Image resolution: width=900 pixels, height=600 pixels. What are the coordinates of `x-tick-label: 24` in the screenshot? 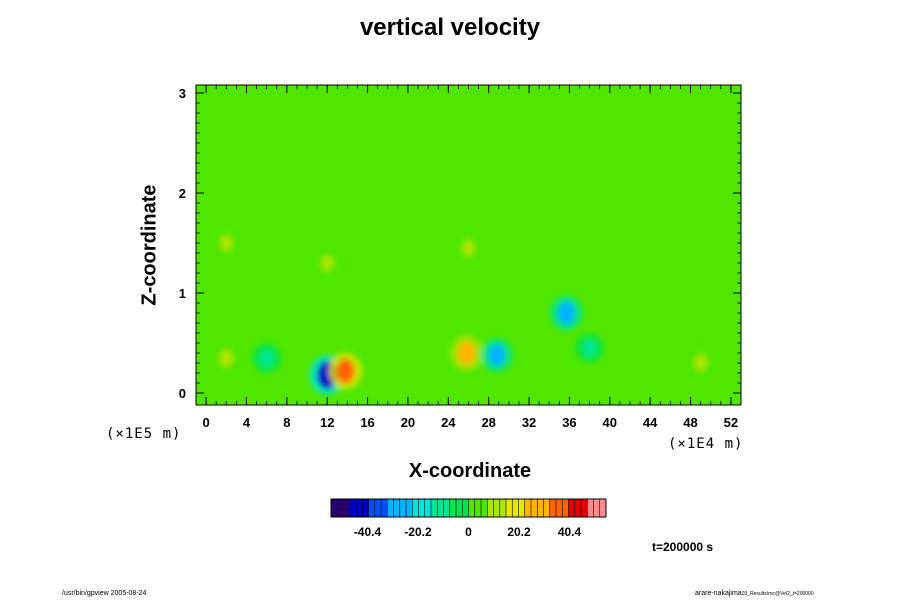 It's located at (448, 422).